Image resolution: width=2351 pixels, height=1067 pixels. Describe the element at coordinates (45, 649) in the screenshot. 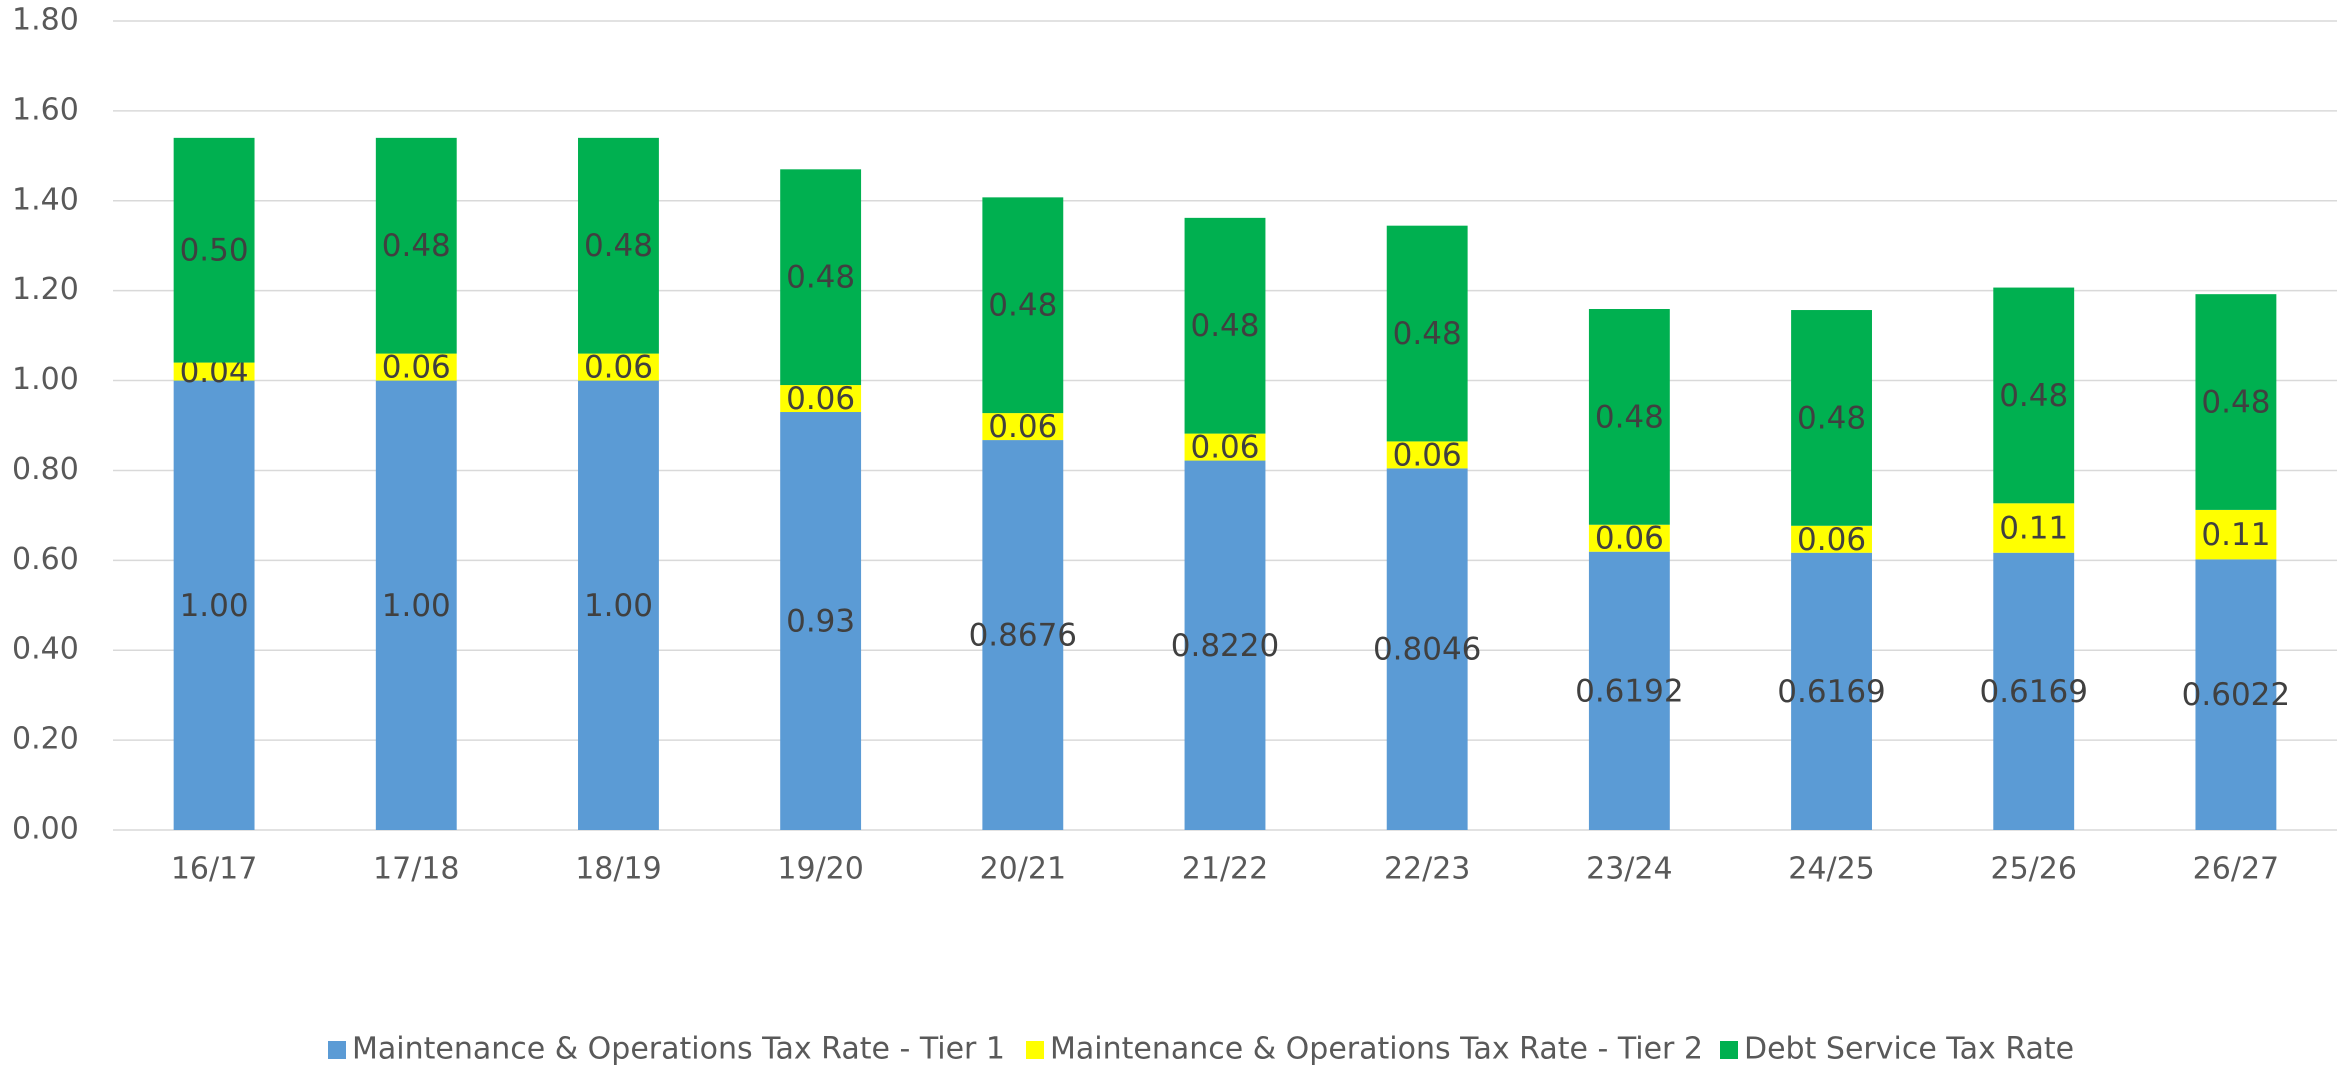

I see `y-tick-label: 0.40` at that location.